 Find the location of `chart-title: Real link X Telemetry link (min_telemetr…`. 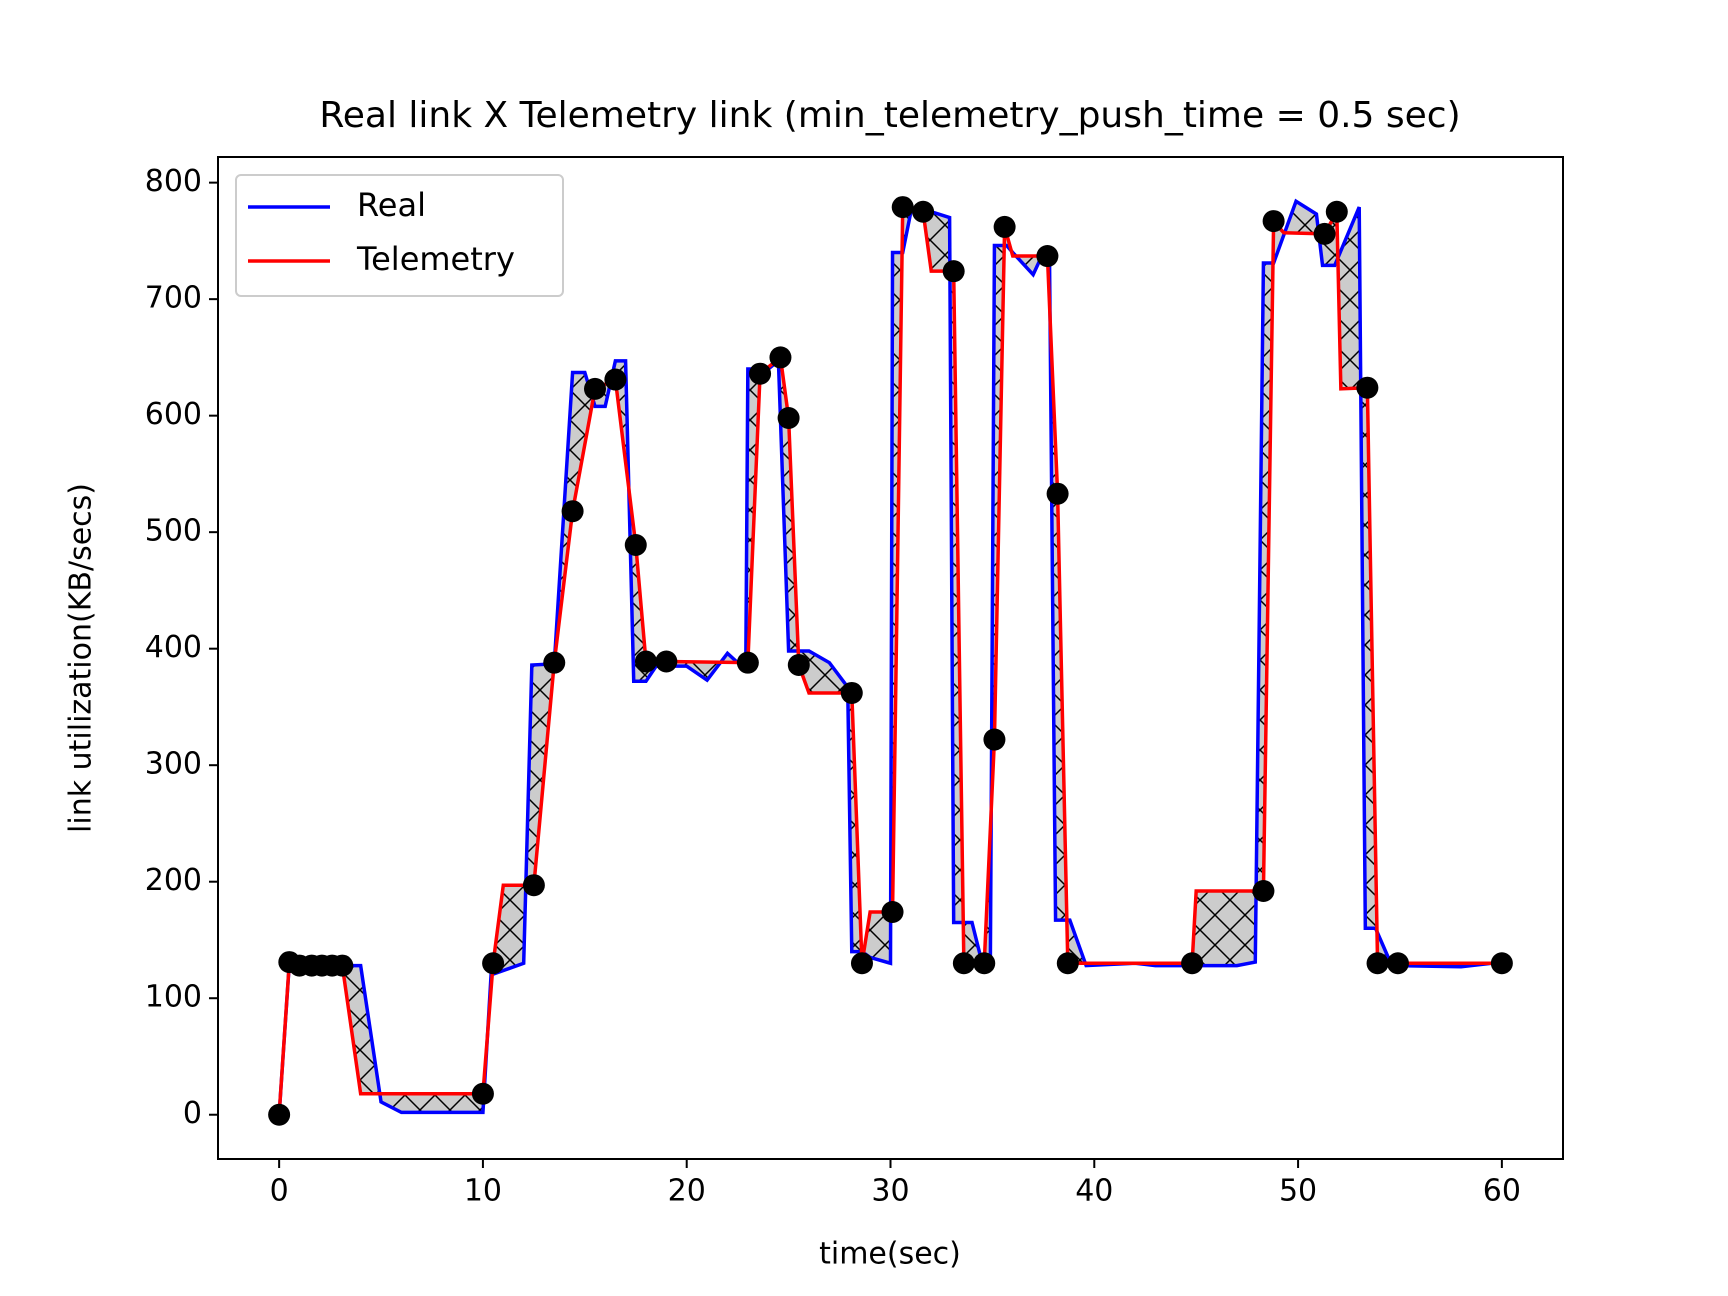

chart-title: Real link X Telemetry link (min_telemetr… is located at coordinates (889, 115).